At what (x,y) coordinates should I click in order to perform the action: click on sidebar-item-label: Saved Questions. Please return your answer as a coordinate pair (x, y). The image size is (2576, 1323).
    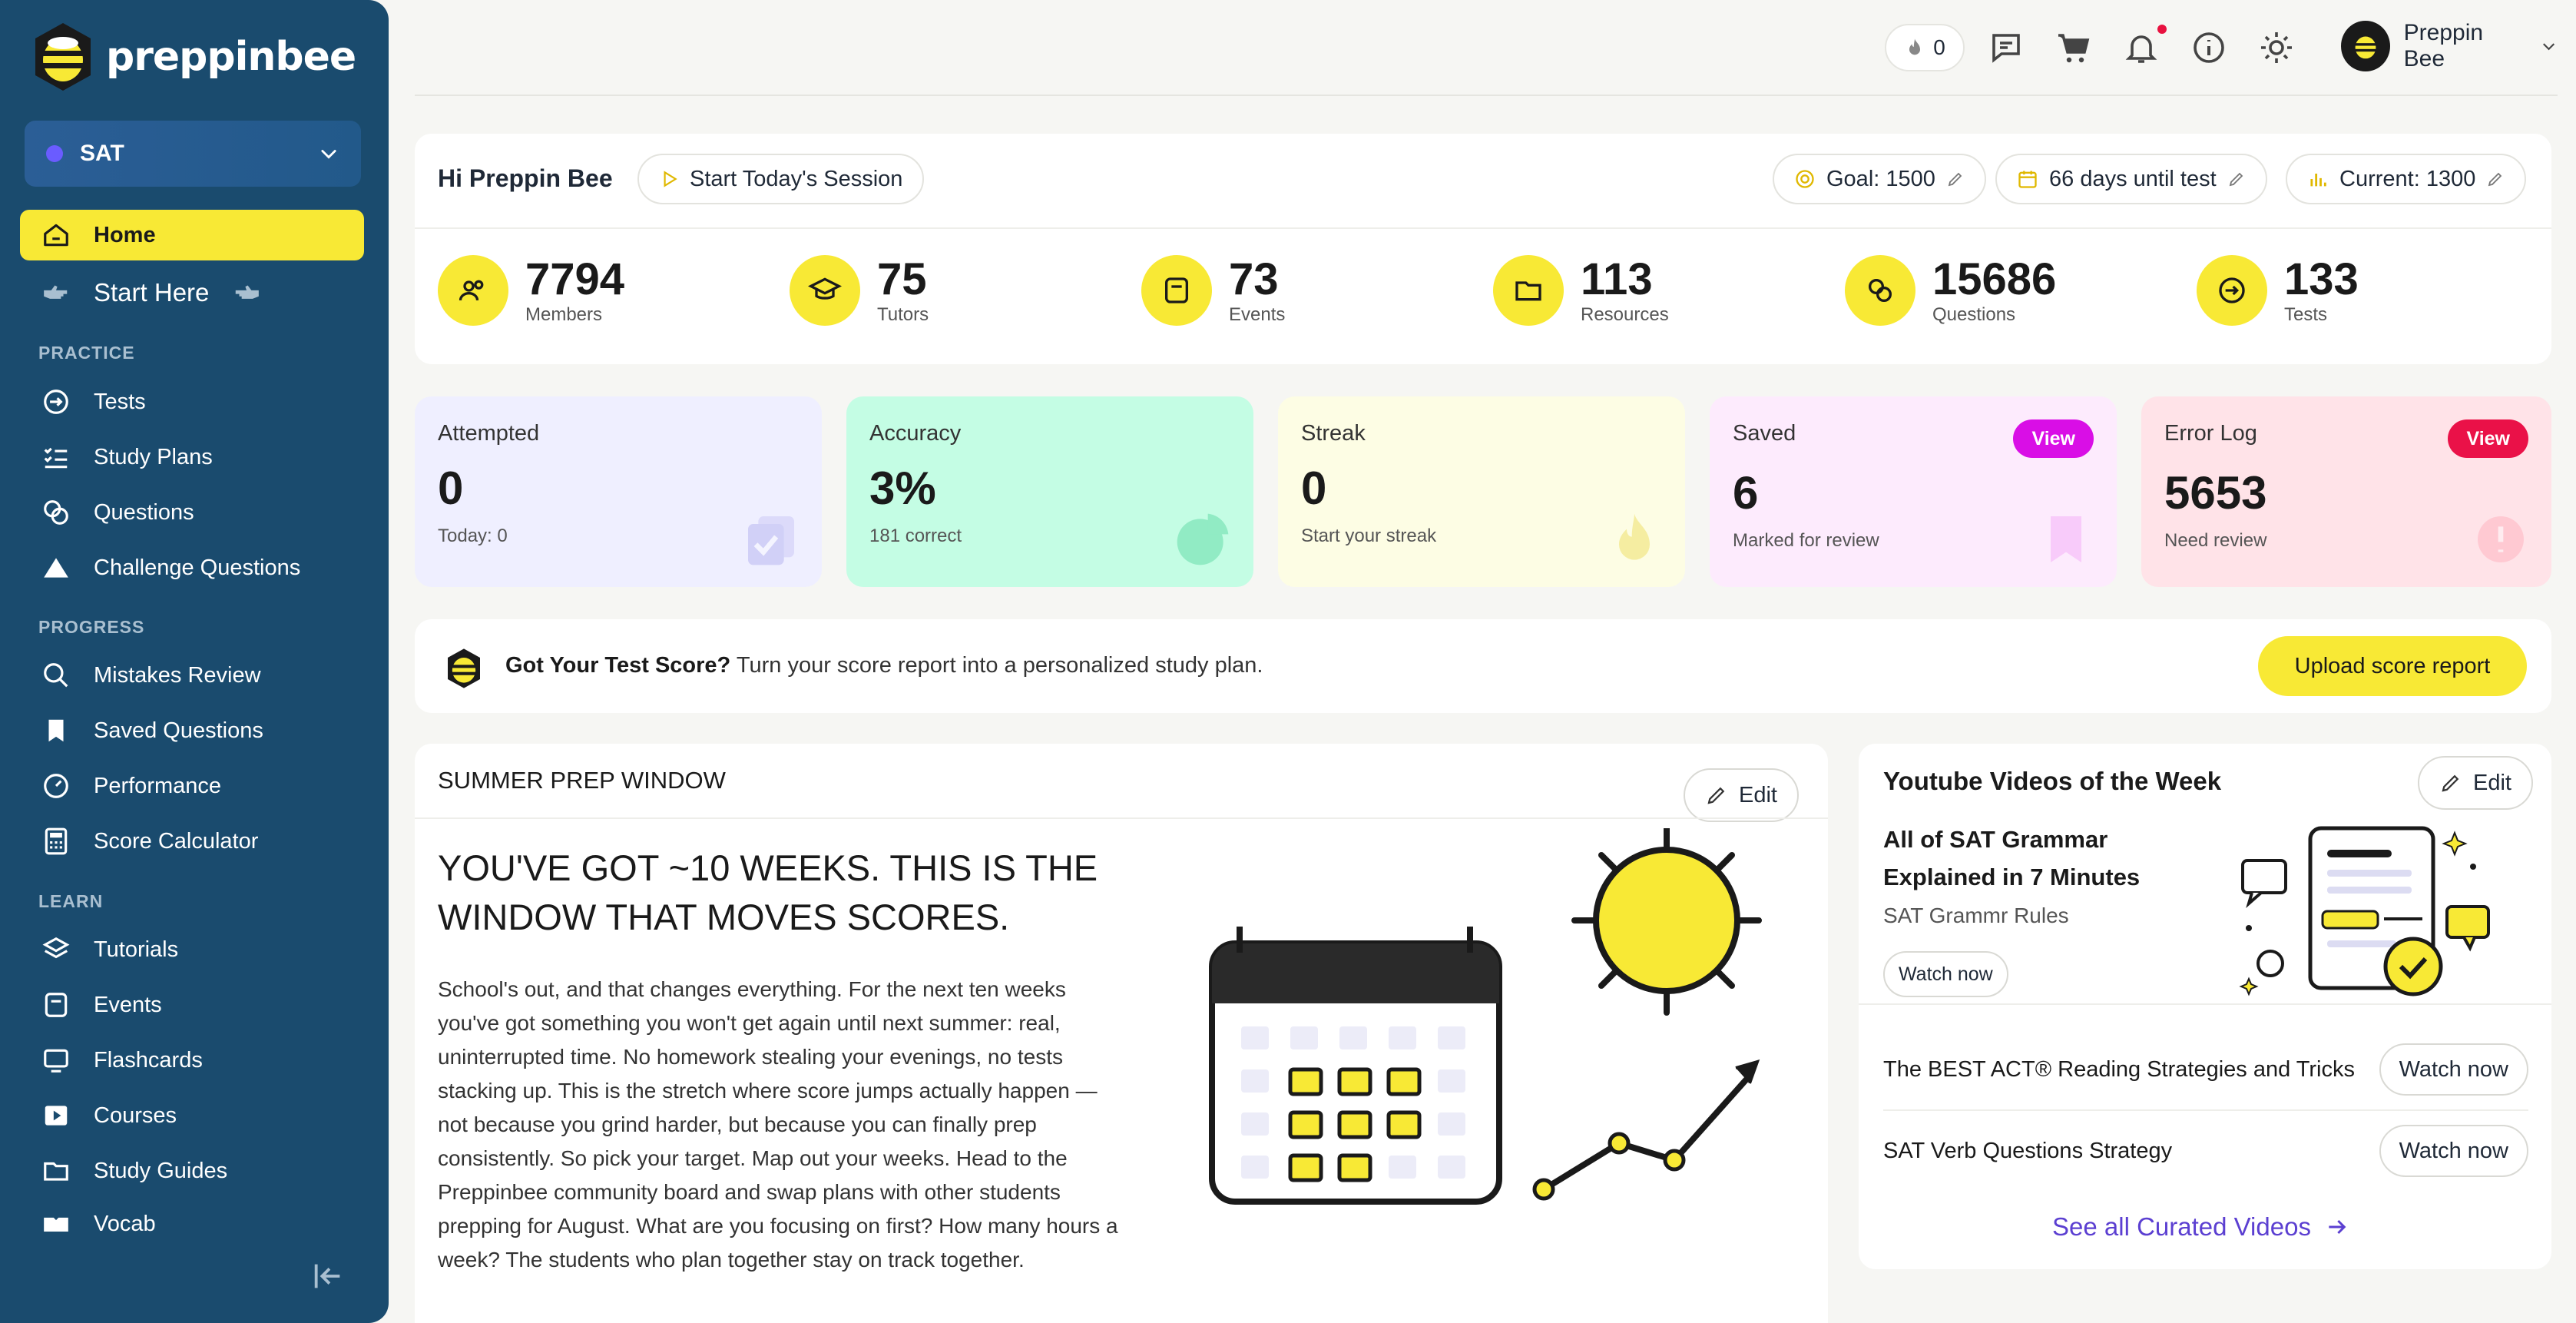
    Looking at the image, I should click on (178, 730).